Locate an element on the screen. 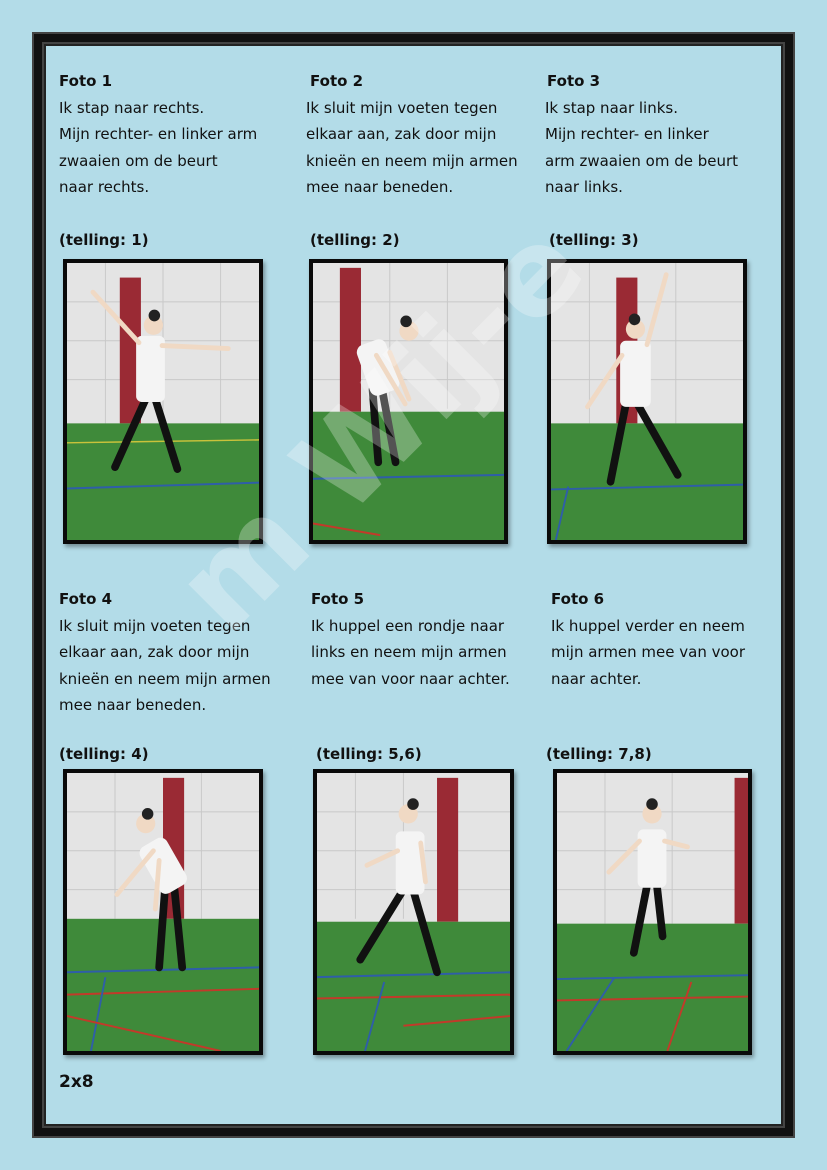 Image resolution: width=827 pixels, height=1170 pixels. step-5-line: Ik huppel een rondje naar is located at coordinates (408, 625).